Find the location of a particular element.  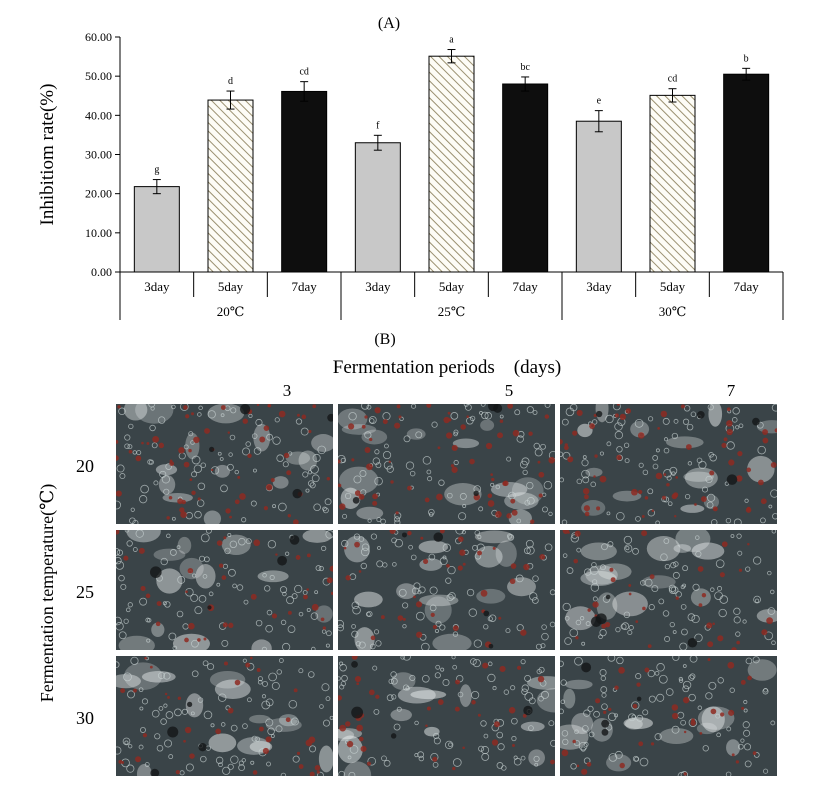

significance-letter: g is located at coordinates (156, 170).